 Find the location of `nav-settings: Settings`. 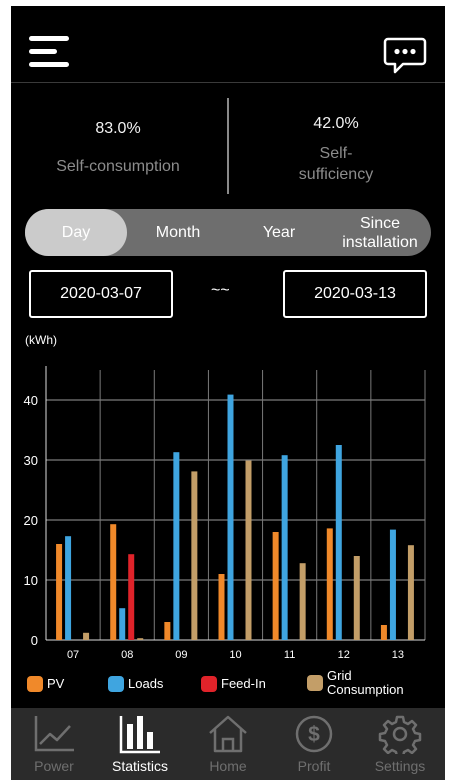

nav-settings: Settings is located at coordinates (400, 744).